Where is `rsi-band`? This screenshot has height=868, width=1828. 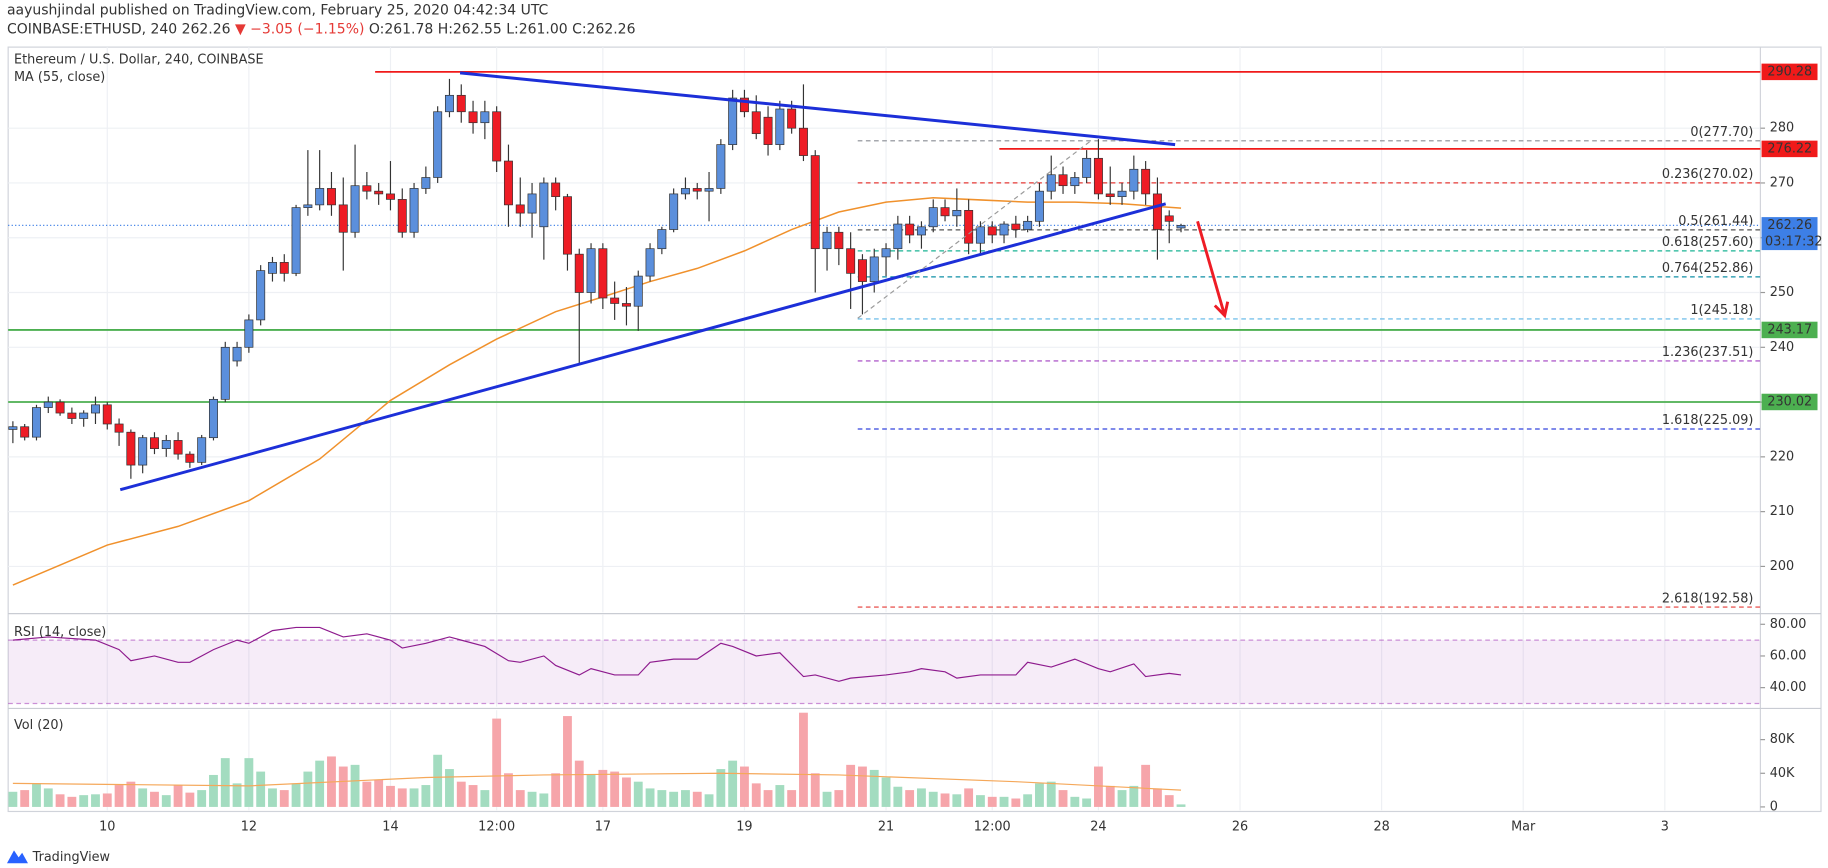
rsi-band is located at coordinates (884, 672).